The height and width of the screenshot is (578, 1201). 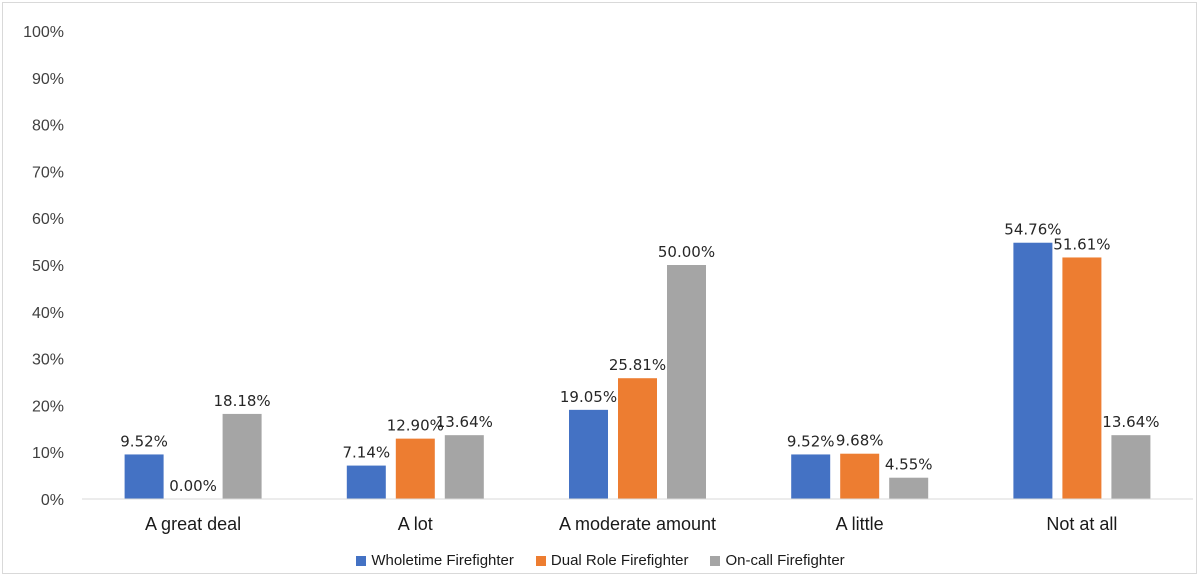 I want to click on data-label: 0.00%, so click(x=193, y=486).